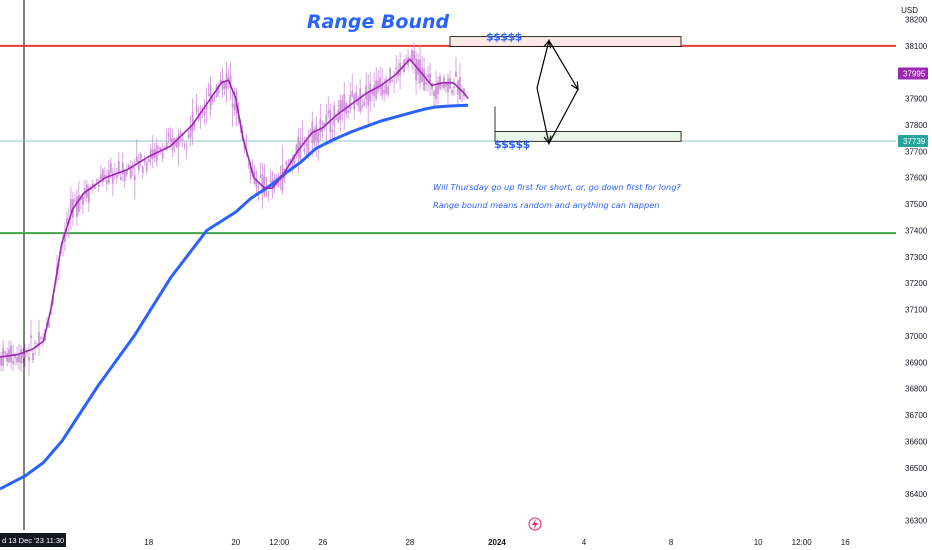 The image size is (932, 550). What do you see at coordinates (671, 542) in the screenshot?
I see `x-tick-label: 8` at bounding box center [671, 542].